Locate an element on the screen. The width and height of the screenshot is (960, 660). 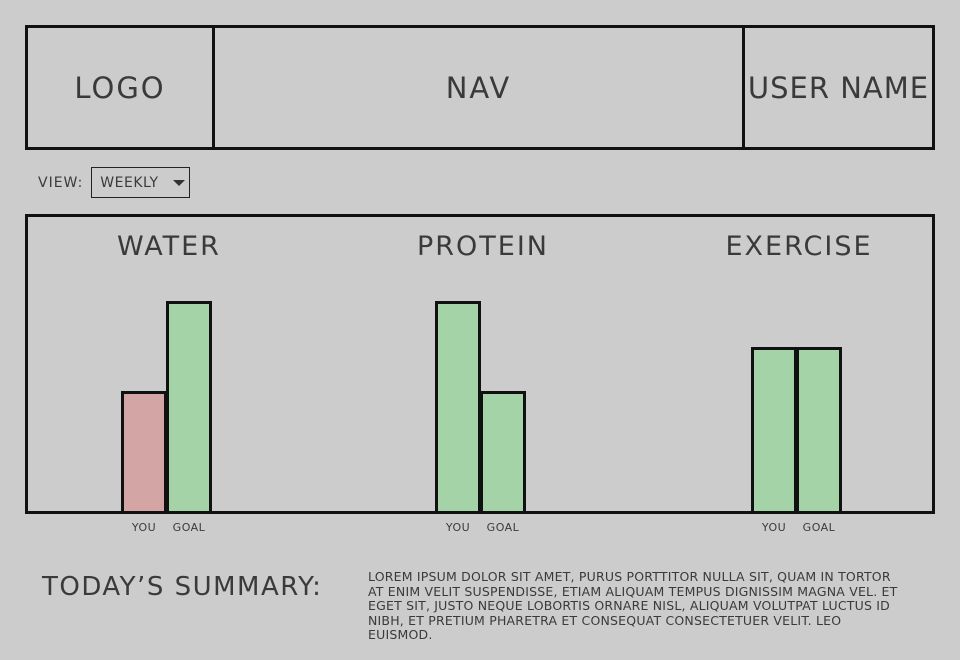
x-label-water-you: YOU is located at coordinates (144, 527).